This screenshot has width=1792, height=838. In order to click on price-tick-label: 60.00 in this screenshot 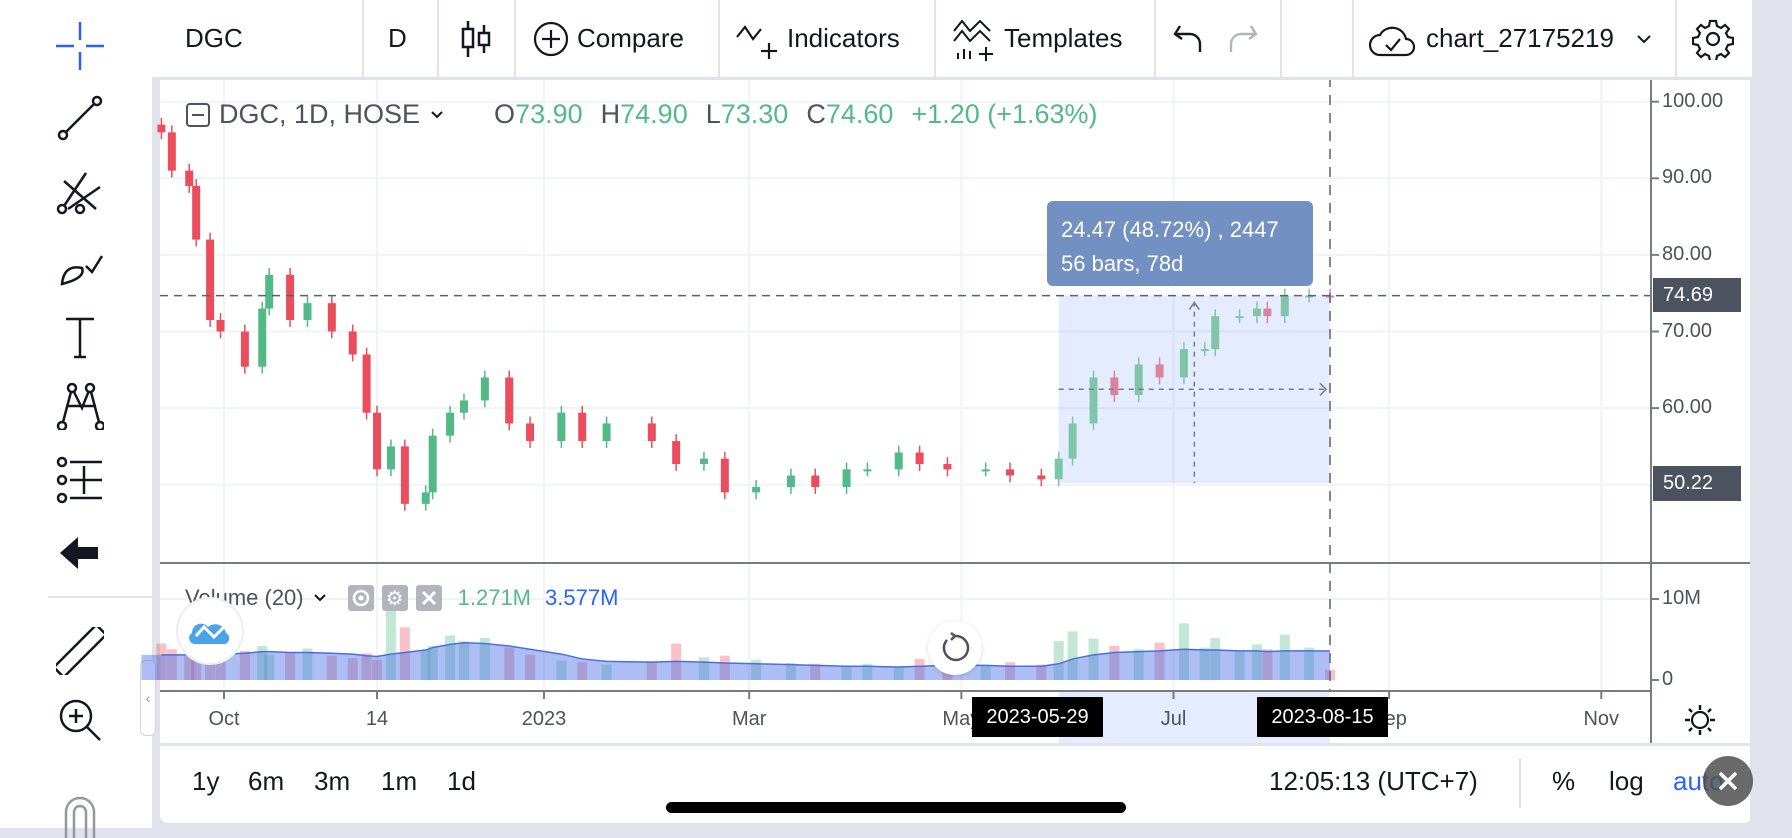, I will do `click(1687, 407)`.